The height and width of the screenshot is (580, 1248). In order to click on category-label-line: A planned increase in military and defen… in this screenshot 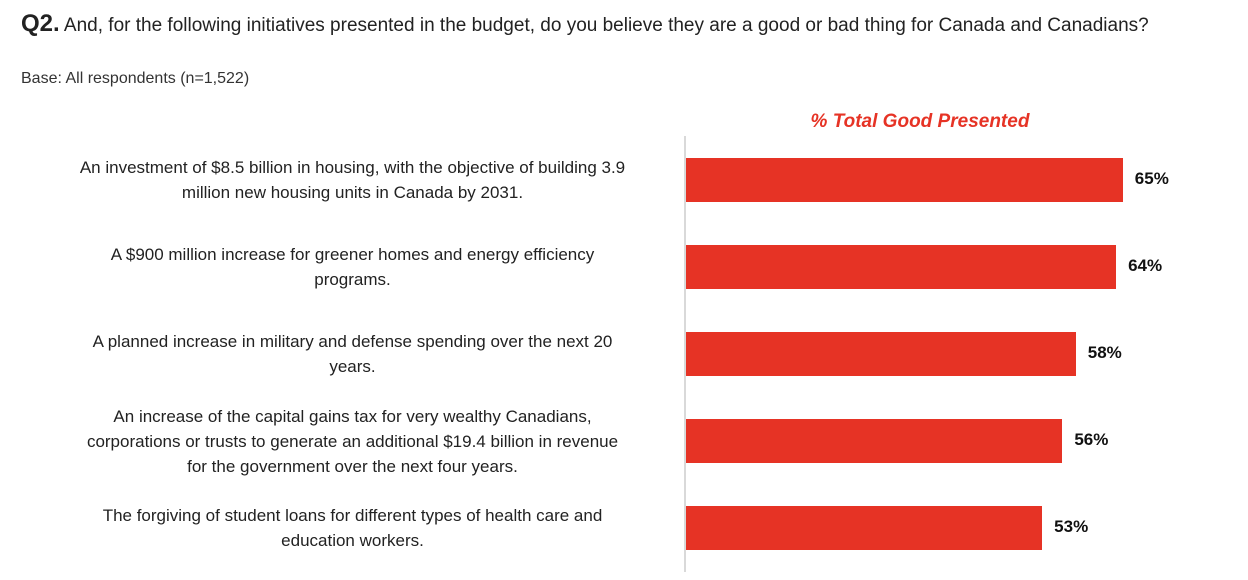, I will do `click(352, 341)`.